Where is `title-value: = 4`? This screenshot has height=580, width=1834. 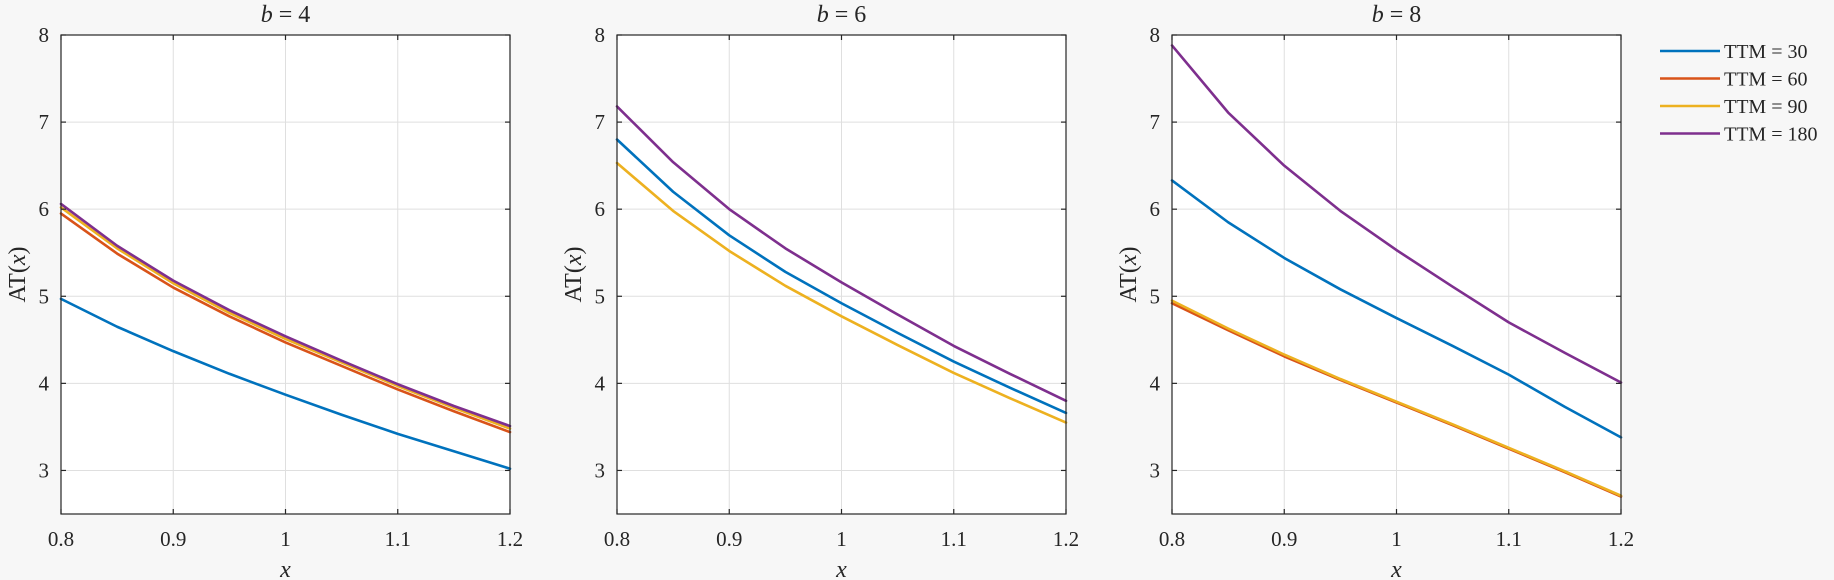 title-value: = 4 is located at coordinates (292, 15).